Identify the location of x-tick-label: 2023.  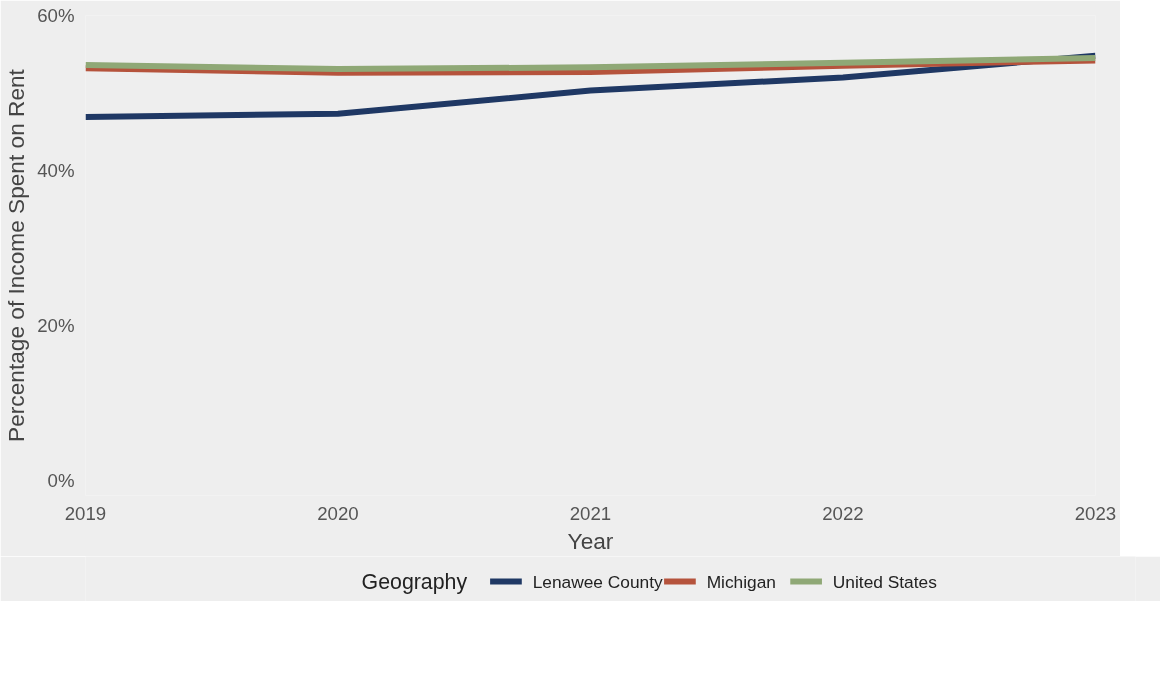
(1095, 513).